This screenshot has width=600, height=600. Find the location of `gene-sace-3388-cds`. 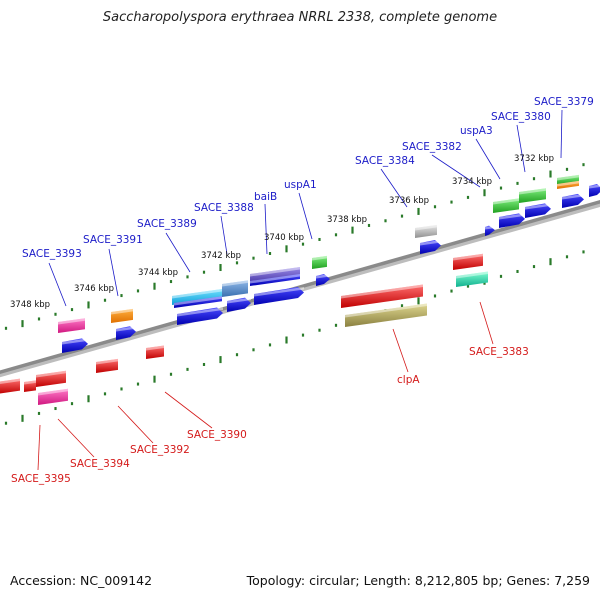

gene-sace-3388-cds is located at coordinates (239, 304).